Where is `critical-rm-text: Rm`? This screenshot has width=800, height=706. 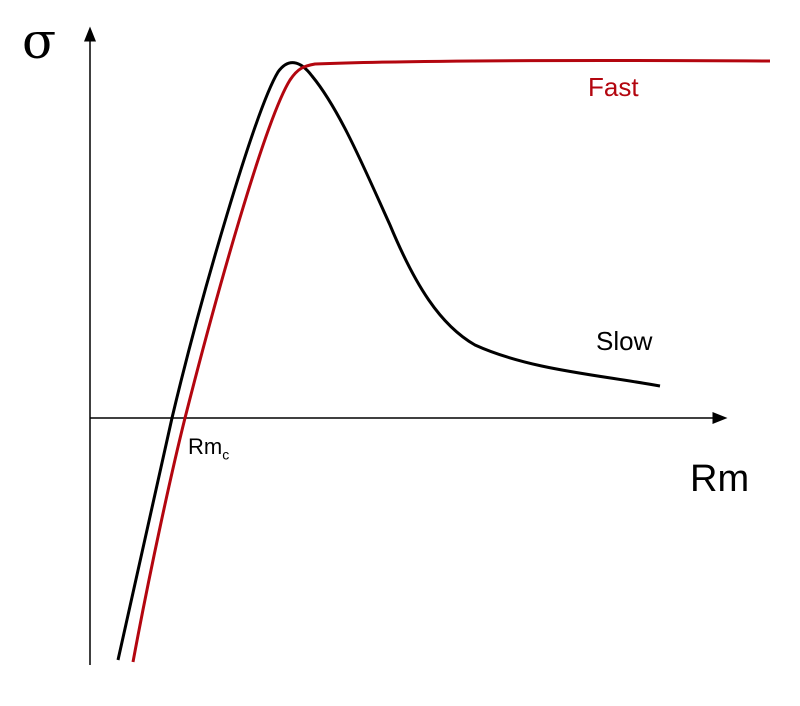 critical-rm-text: Rm is located at coordinates (205, 446).